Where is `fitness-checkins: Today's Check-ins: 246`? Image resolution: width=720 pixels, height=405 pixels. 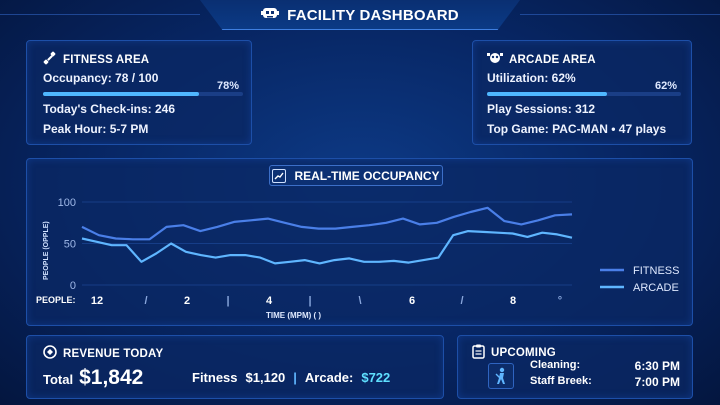
fitness-checkins: Today's Check-ins: 246 is located at coordinates (109, 109).